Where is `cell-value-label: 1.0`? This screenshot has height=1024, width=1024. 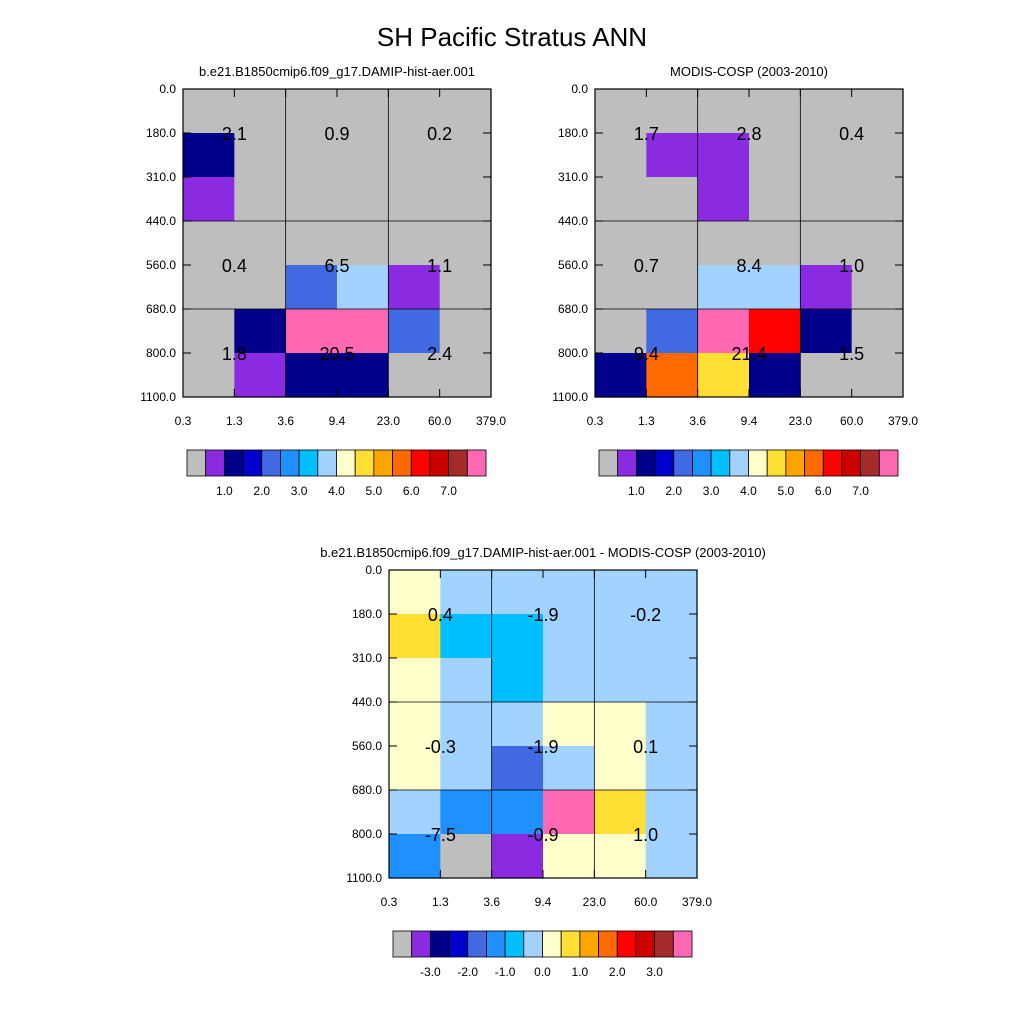 cell-value-label: 1.0 is located at coordinates (645, 835).